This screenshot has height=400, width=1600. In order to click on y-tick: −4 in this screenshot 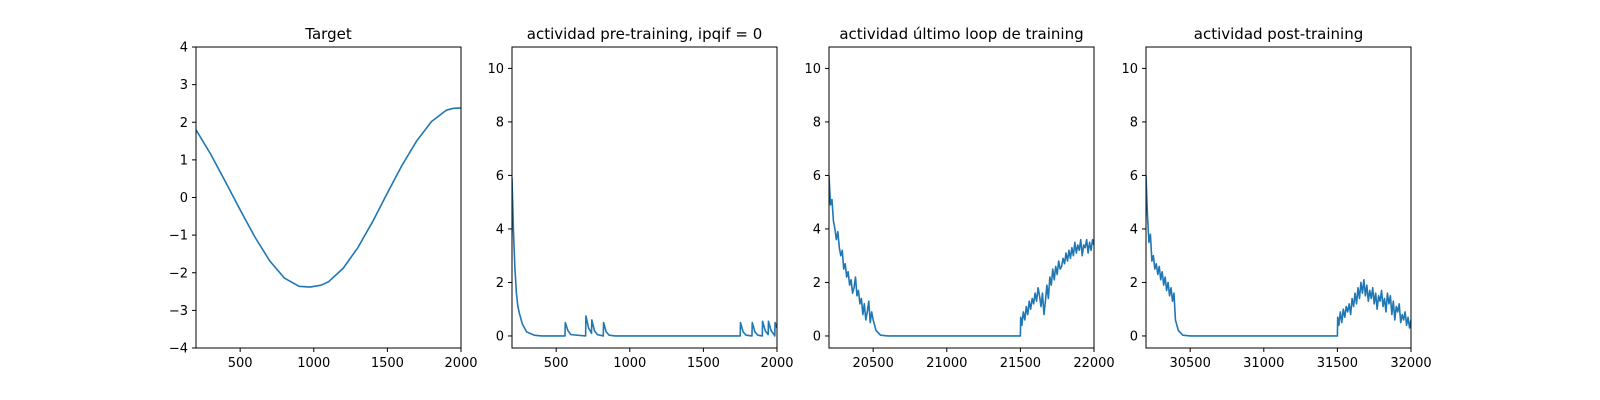, I will do `click(182, 349)`.